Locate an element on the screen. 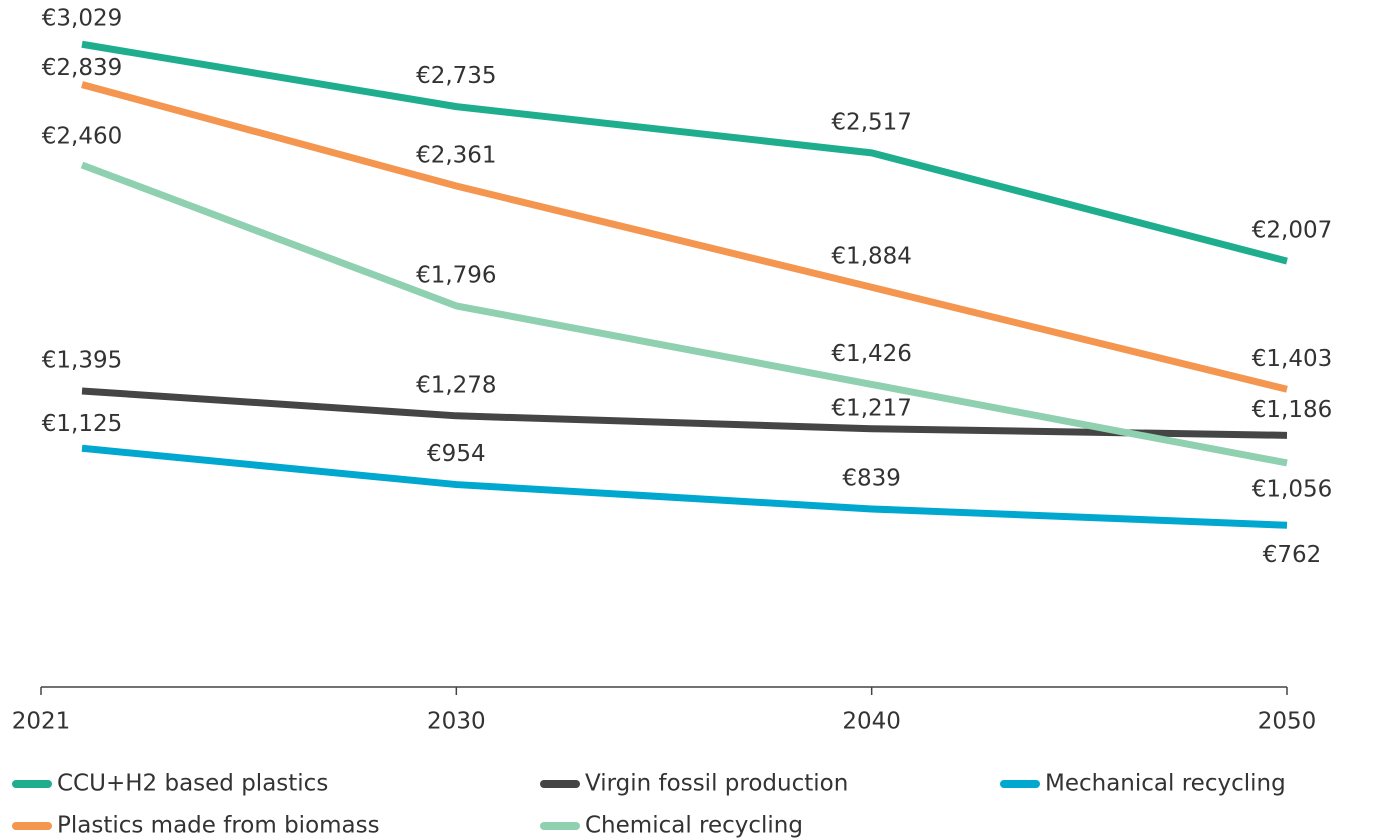 Image resolution: width=1373 pixels, height=840 pixels. data-label: €1,217 is located at coordinates (871, 408).